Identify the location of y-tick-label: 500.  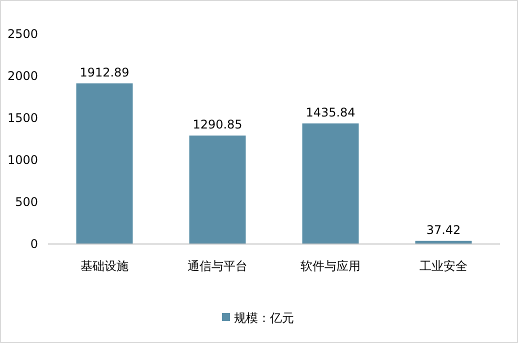
(26, 202).